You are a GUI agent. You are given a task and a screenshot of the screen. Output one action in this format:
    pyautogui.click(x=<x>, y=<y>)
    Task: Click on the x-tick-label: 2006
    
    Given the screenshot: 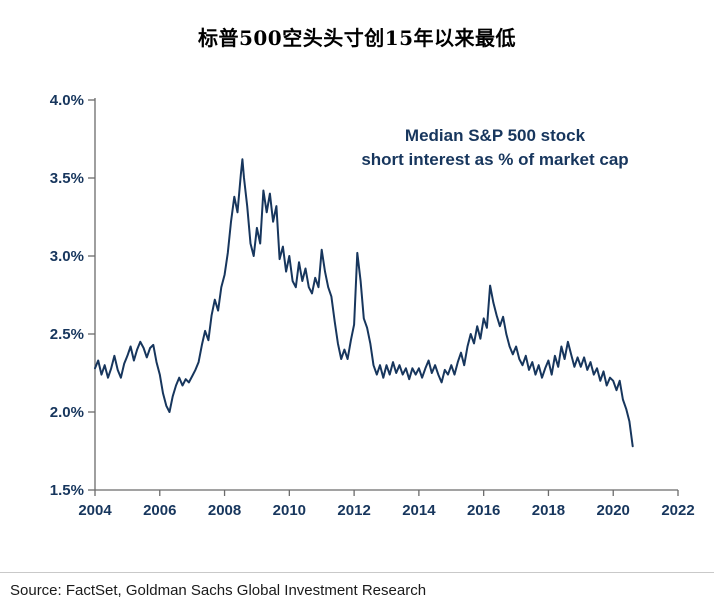 What is the action you would take?
    pyautogui.click(x=159, y=510)
    